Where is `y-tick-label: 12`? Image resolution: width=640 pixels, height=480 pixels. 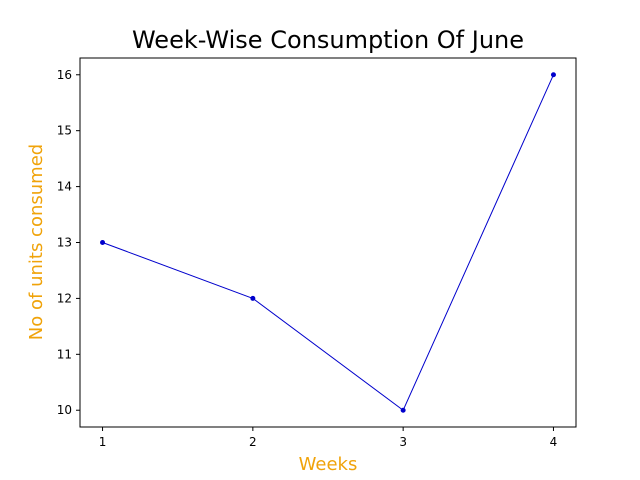 y-tick-label: 12 is located at coordinates (64, 298).